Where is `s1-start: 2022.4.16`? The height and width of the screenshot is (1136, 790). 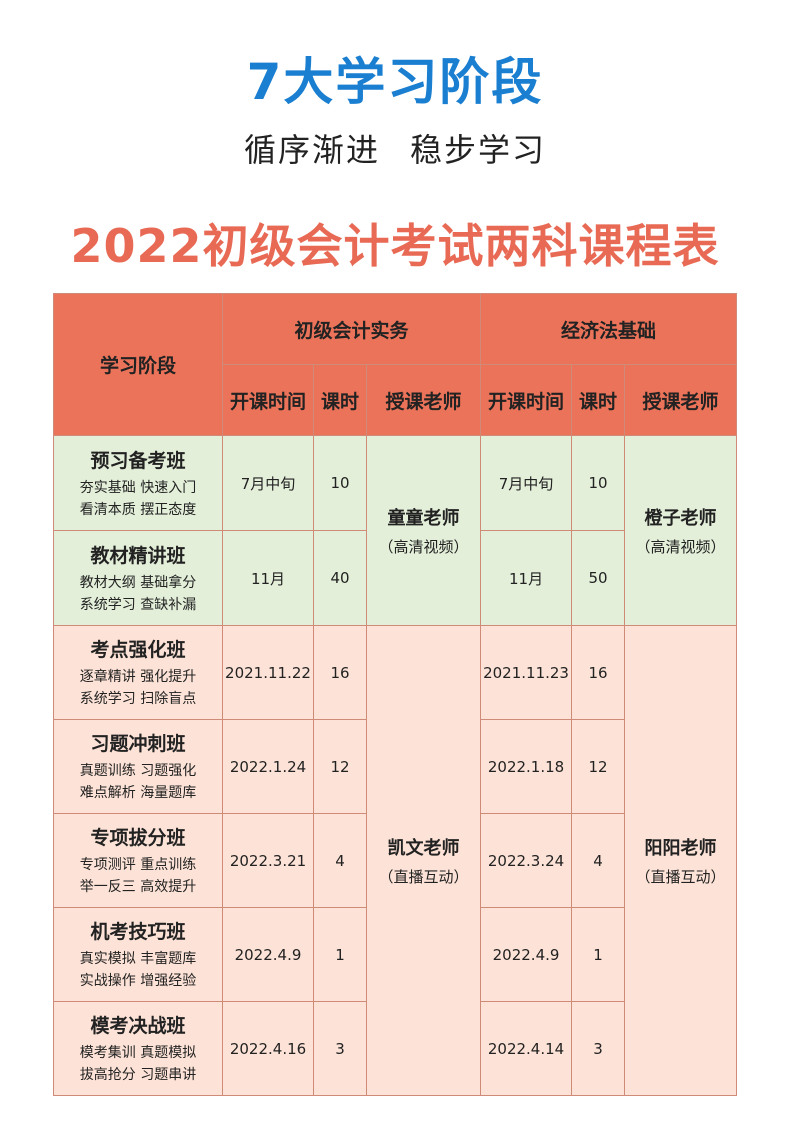
s1-start: 2022.4.16 is located at coordinates (268, 1048).